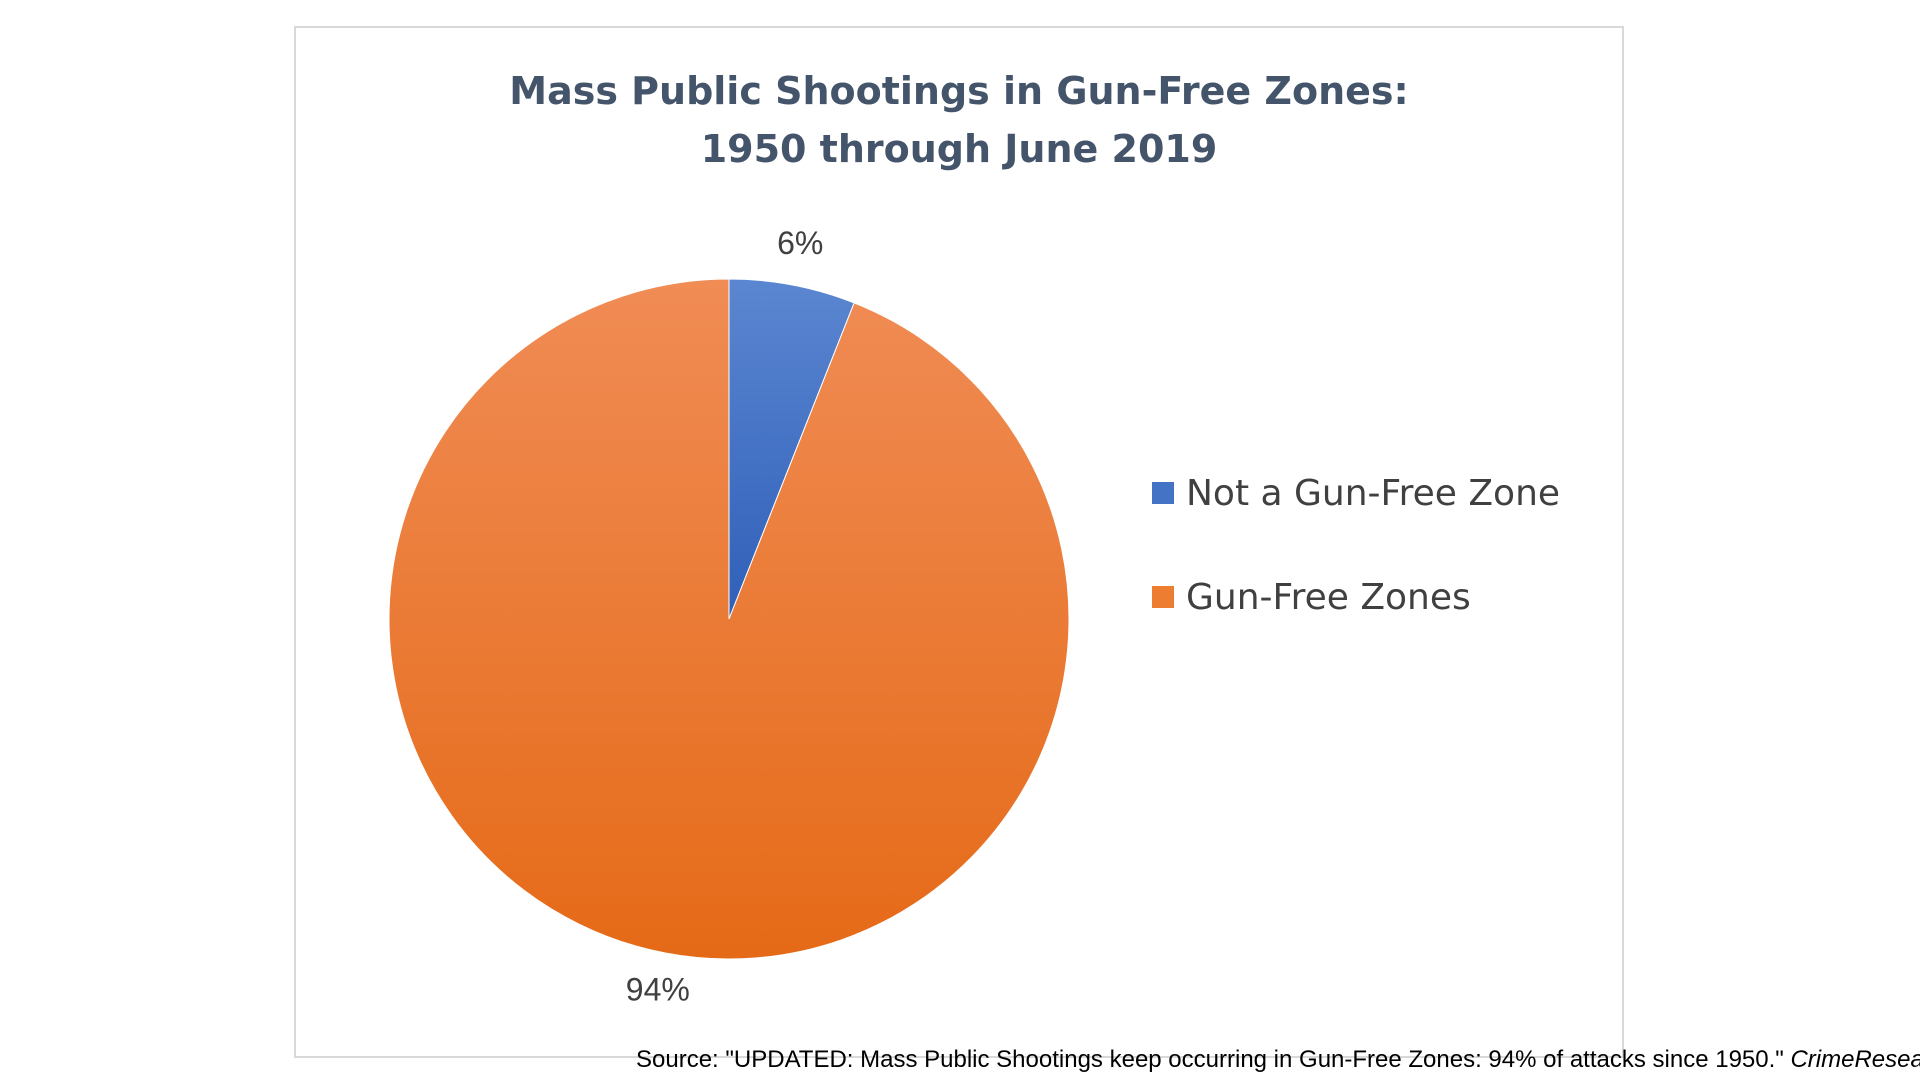 The height and width of the screenshot is (1080, 1920). I want to click on data-label-not-gun-free-zone: 6%, so click(800, 243).